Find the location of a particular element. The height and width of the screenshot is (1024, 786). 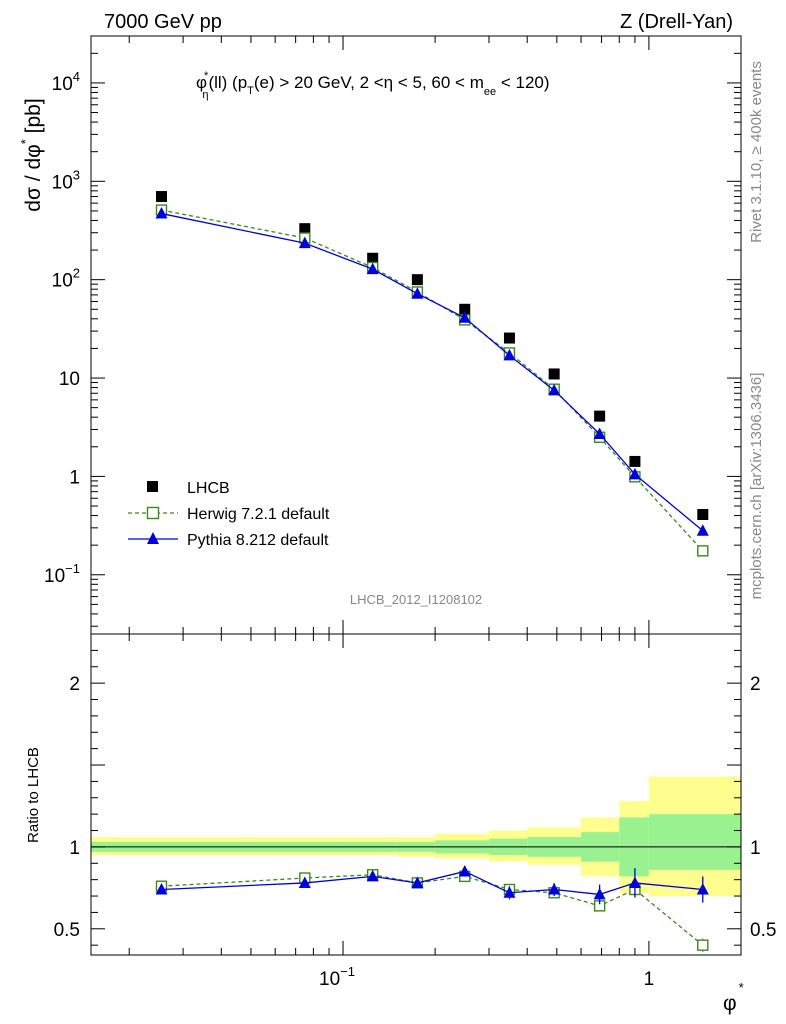

legend-marker-lhcb is located at coordinates (152, 486).